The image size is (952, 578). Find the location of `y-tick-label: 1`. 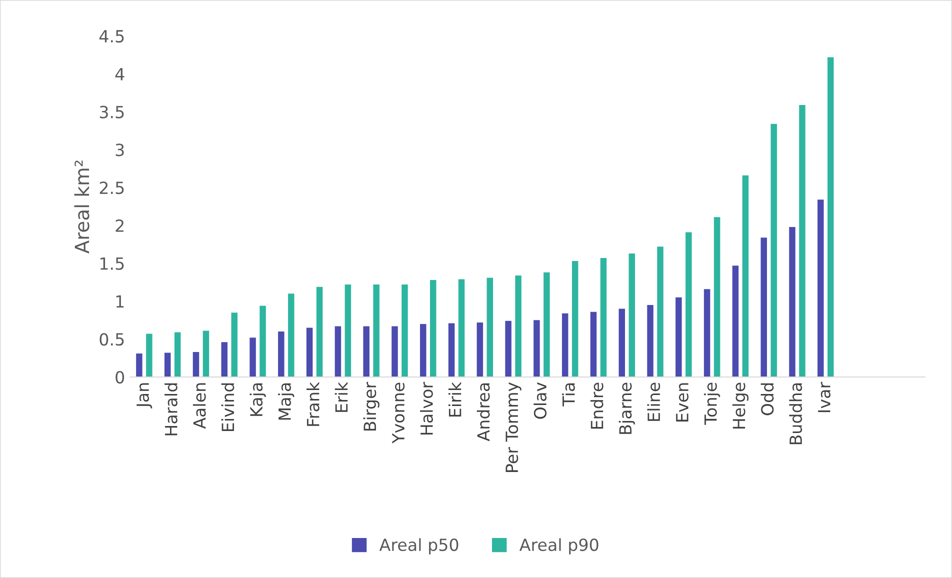

y-tick-label: 1 is located at coordinates (120, 301).